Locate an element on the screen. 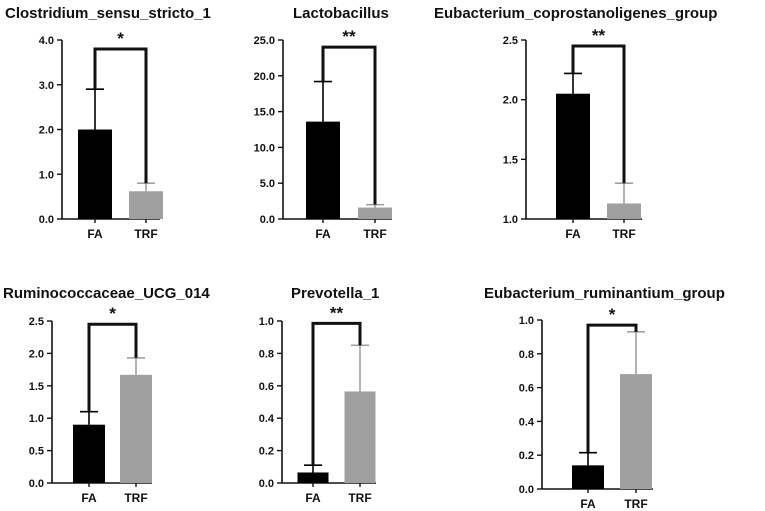 This screenshot has height=511, width=765. y-tick-label: 3.0 is located at coordinates (46, 86).